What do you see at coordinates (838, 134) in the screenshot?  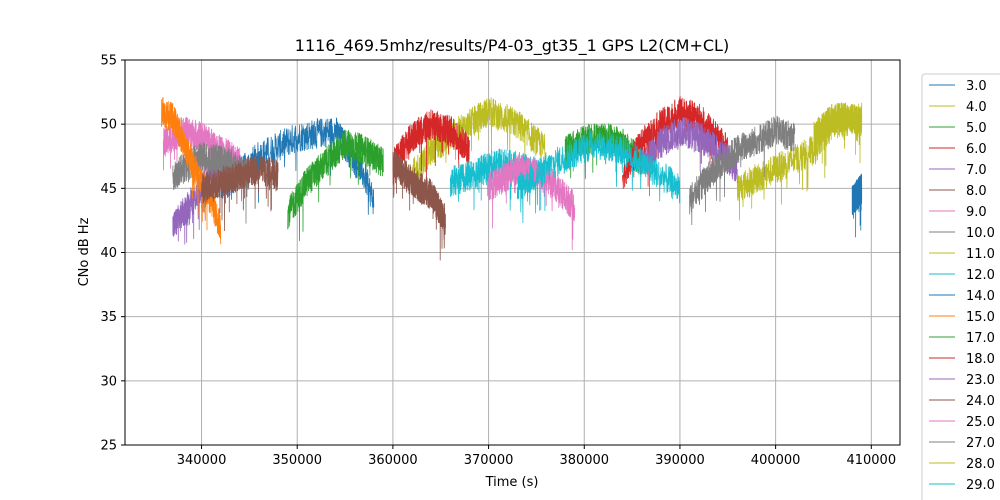 I see `series-line-28.0` at bounding box center [838, 134].